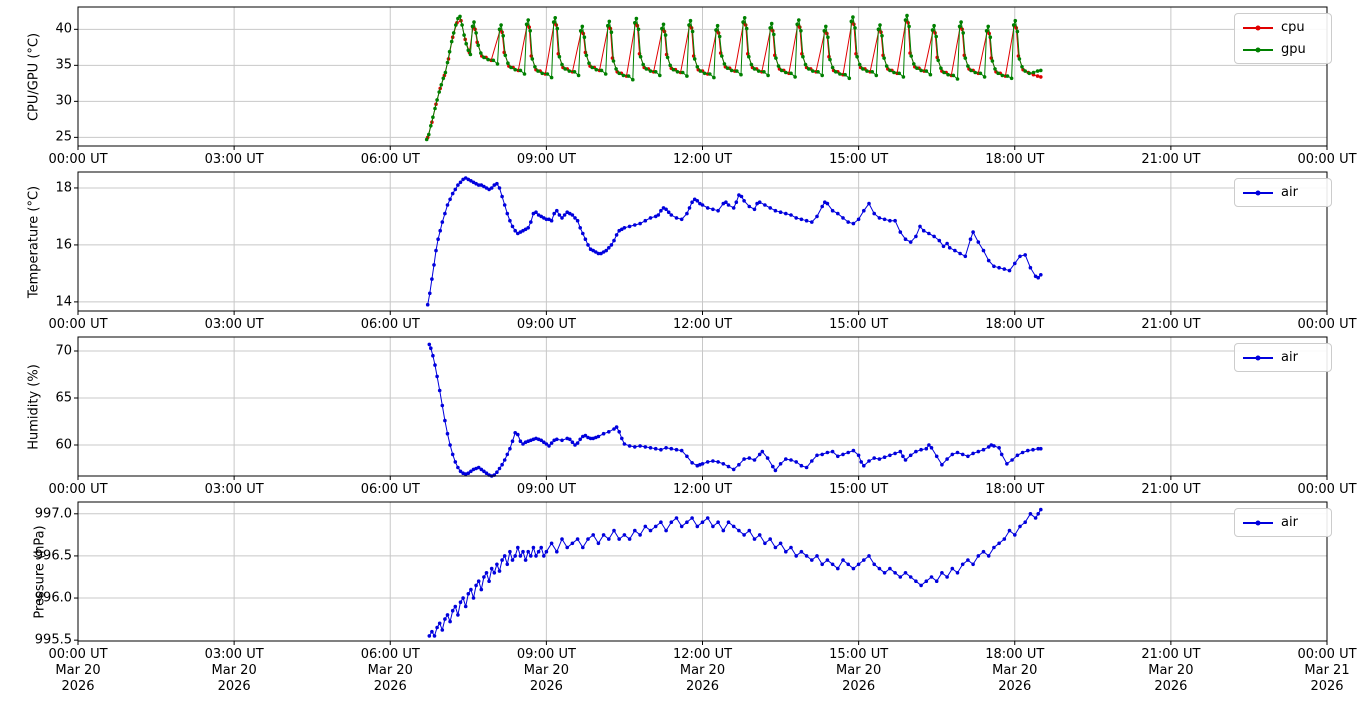  Describe the element at coordinates (1171, 159) in the screenshot. I see `x-tick-label: 21:00 UT` at that location.